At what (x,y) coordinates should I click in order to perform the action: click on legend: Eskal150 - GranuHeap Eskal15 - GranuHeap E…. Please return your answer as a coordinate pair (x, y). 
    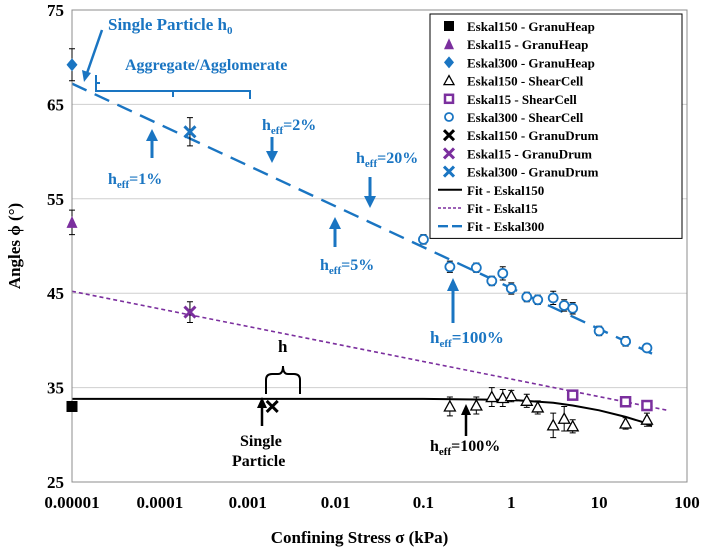
    Looking at the image, I should click on (556, 126).